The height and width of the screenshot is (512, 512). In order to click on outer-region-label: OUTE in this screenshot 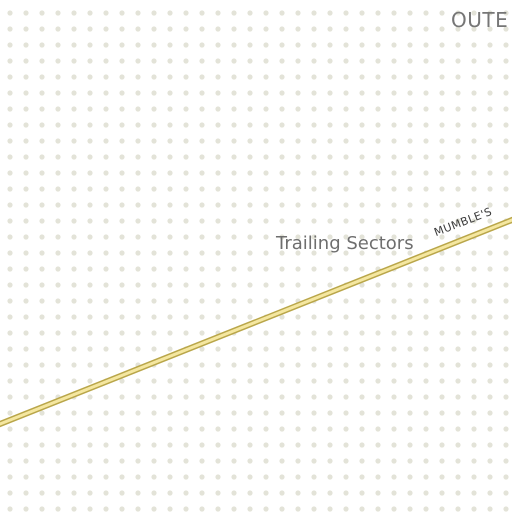, I will do `click(480, 20)`.